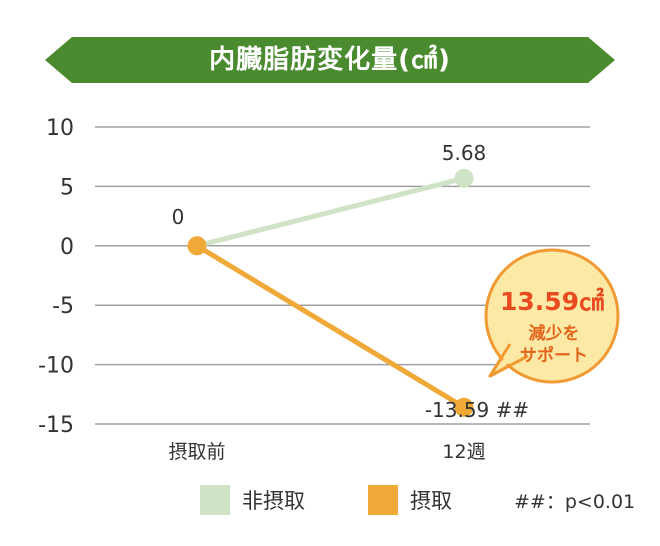  Describe the element at coordinates (463, 452) in the screenshot. I see `x-tick-label: 12週` at that location.